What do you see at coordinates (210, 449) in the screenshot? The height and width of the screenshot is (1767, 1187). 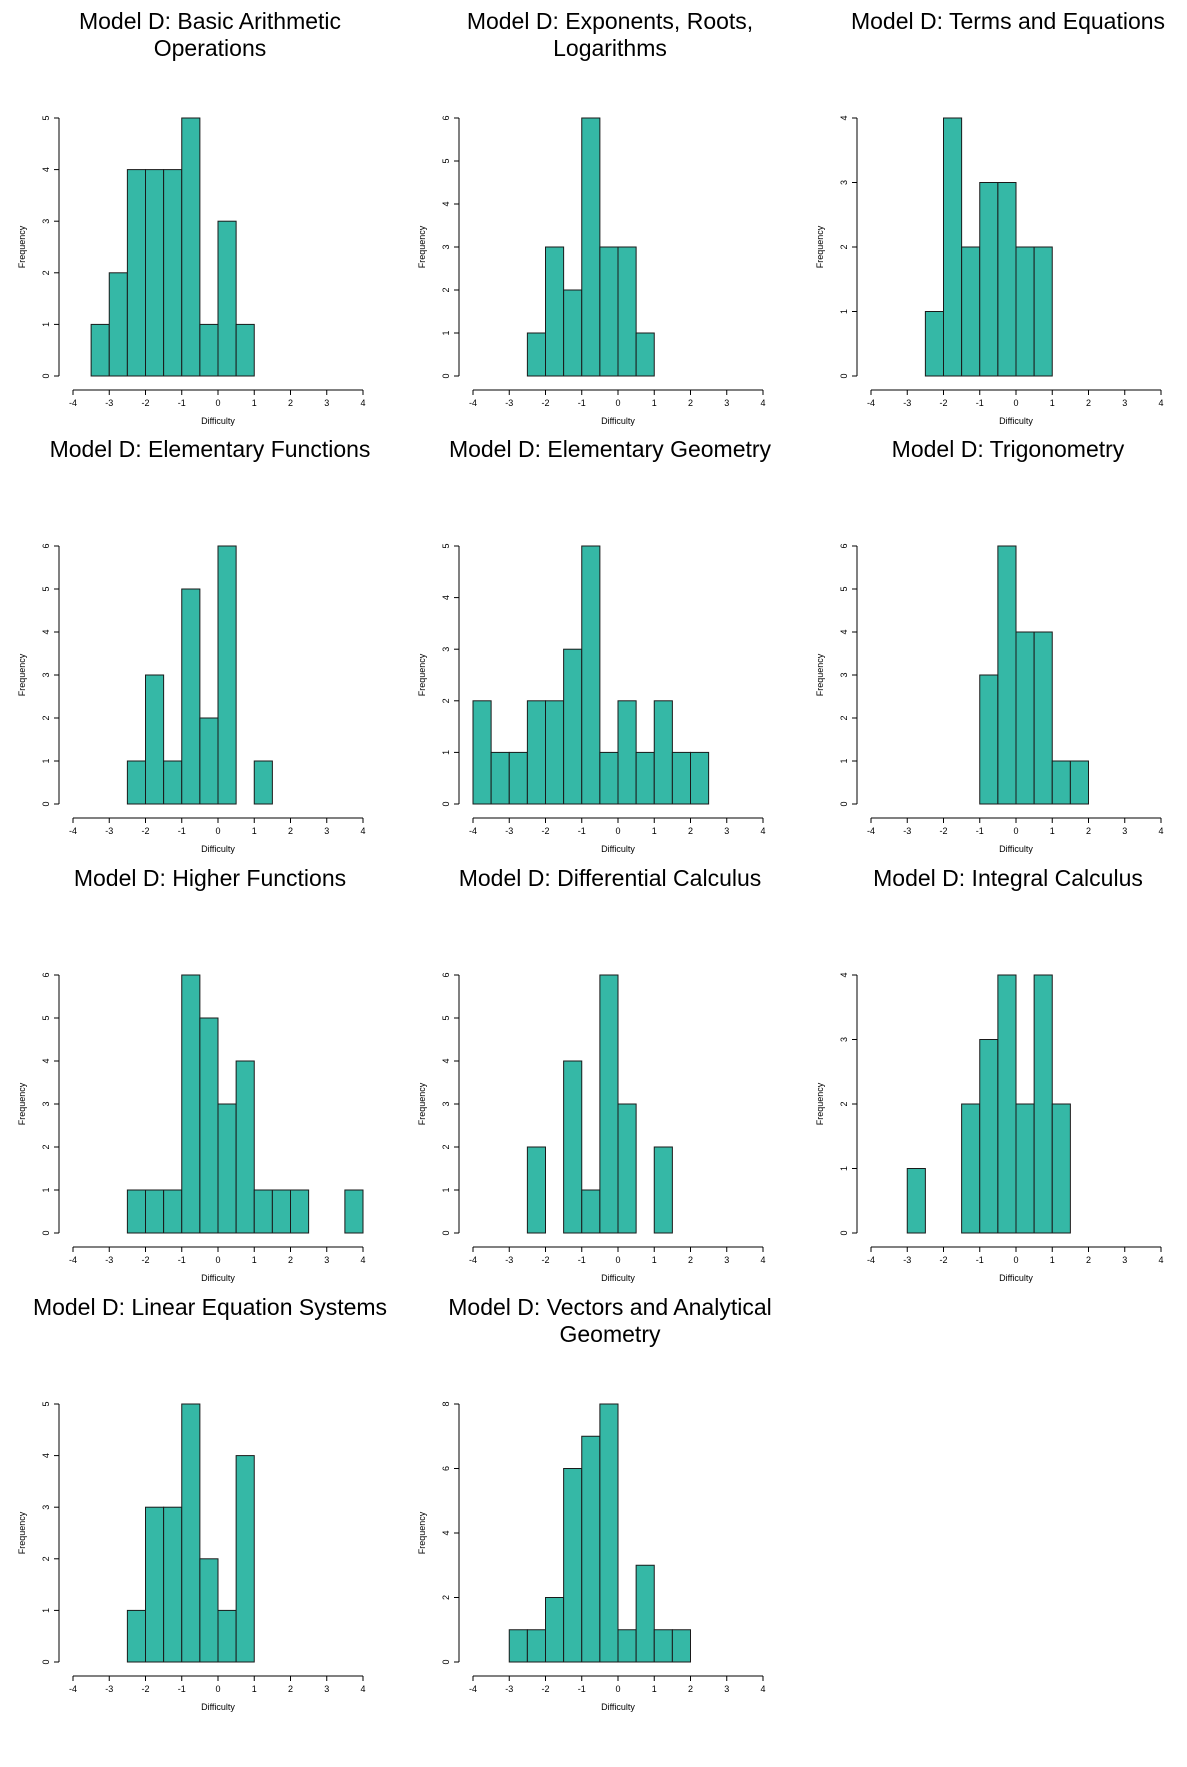 I see `chart-title: Model D: Elementary Functions` at bounding box center [210, 449].